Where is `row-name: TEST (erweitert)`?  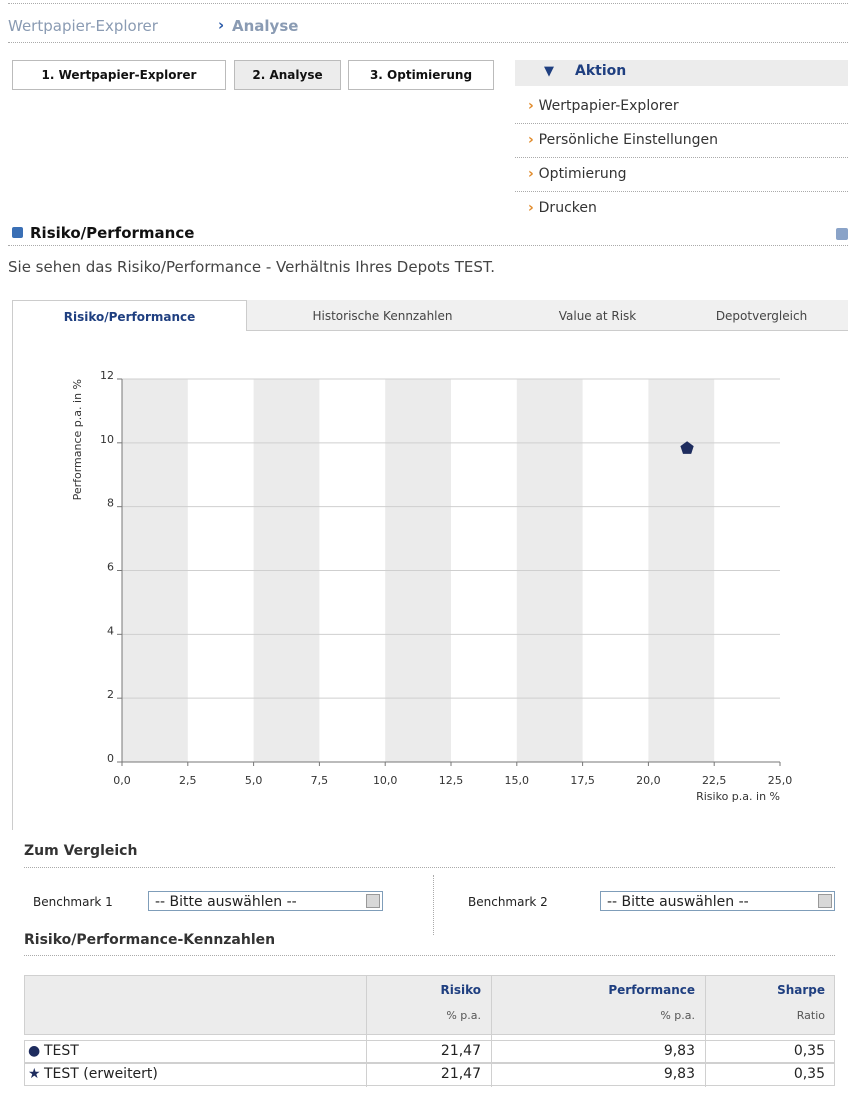 row-name: TEST (erweitert) is located at coordinates (101, 1074).